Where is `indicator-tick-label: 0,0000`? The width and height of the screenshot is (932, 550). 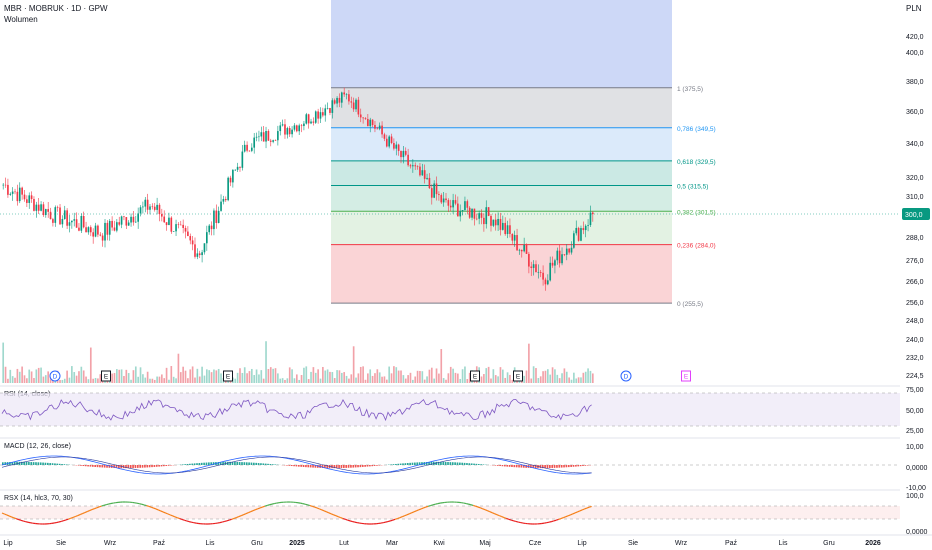
indicator-tick-label: 0,0000 is located at coordinates (917, 468).